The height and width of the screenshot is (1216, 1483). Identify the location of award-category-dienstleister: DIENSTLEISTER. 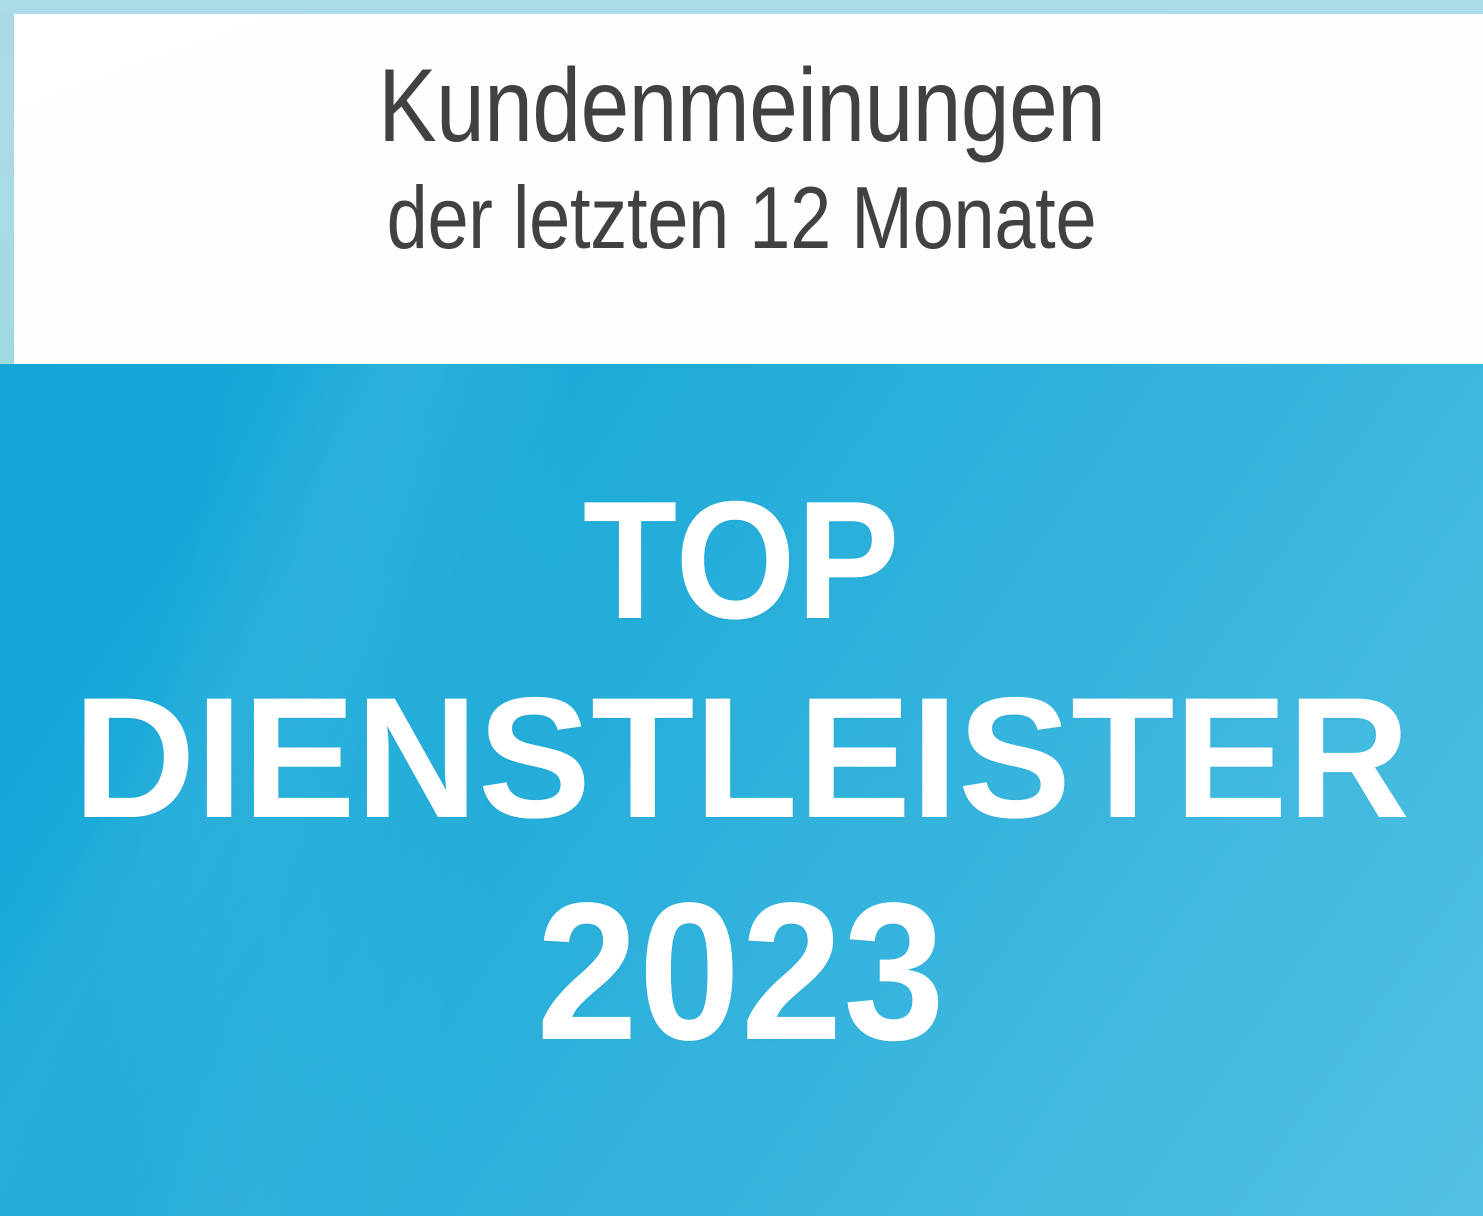
(741, 758).